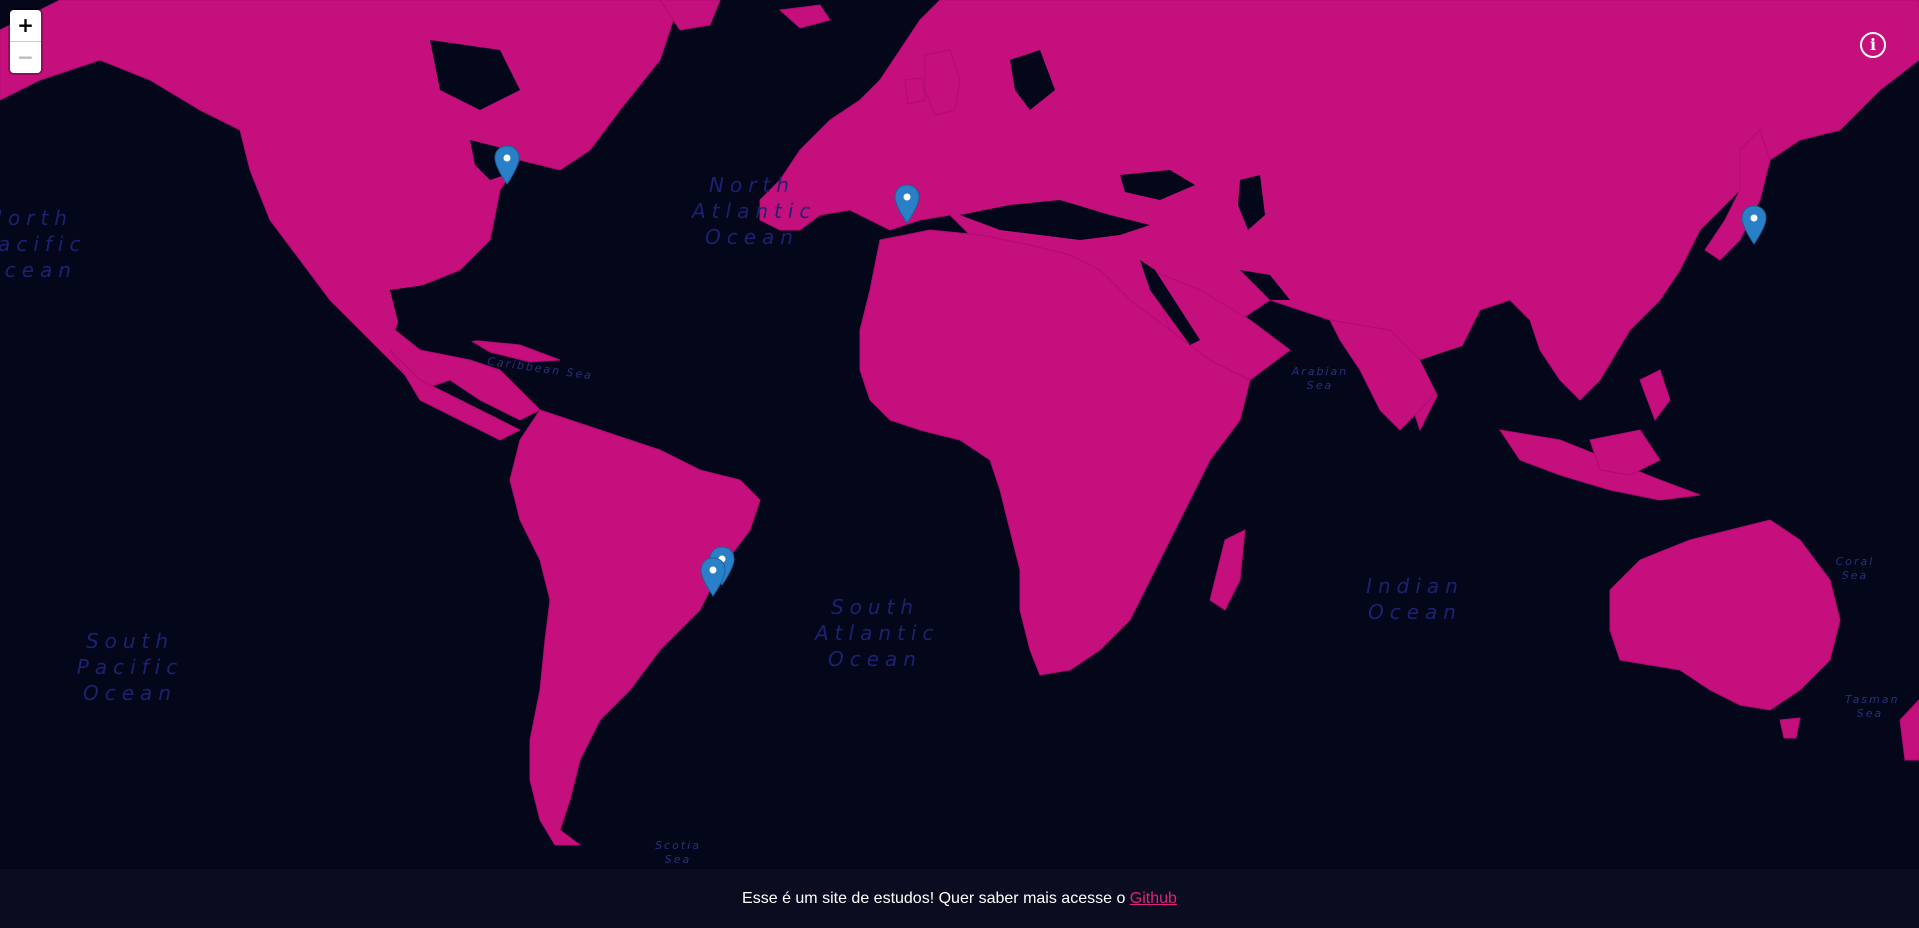 Image resolution: width=1919 pixels, height=928 pixels. I want to click on gulf-of-mexico, so click(445, 312).